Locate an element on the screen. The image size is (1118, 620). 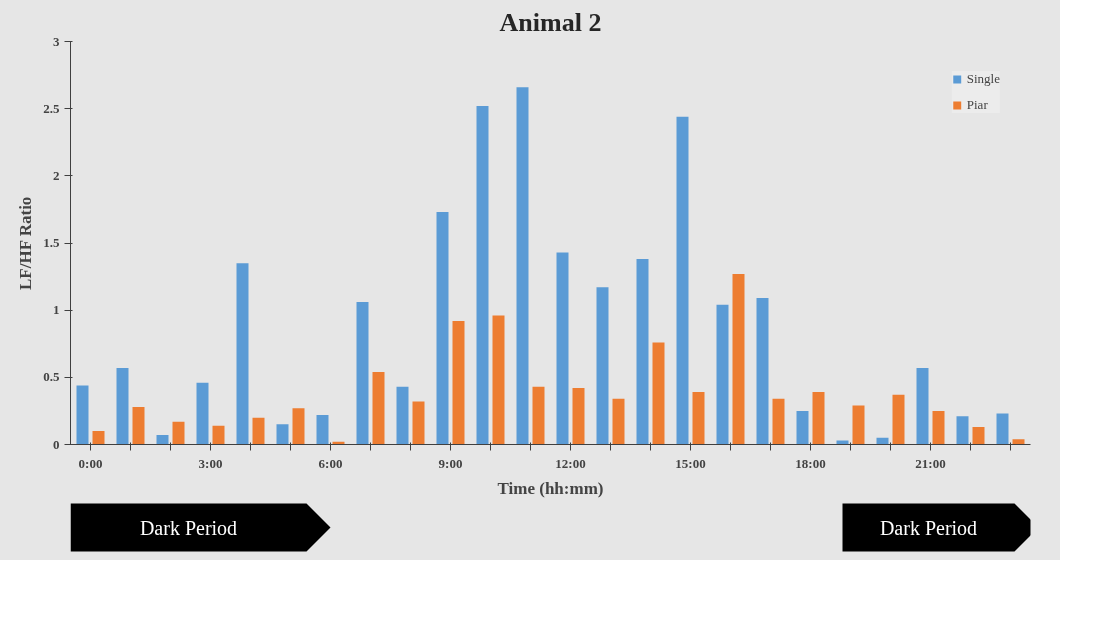
legend-label: Piar is located at coordinates (977, 105).